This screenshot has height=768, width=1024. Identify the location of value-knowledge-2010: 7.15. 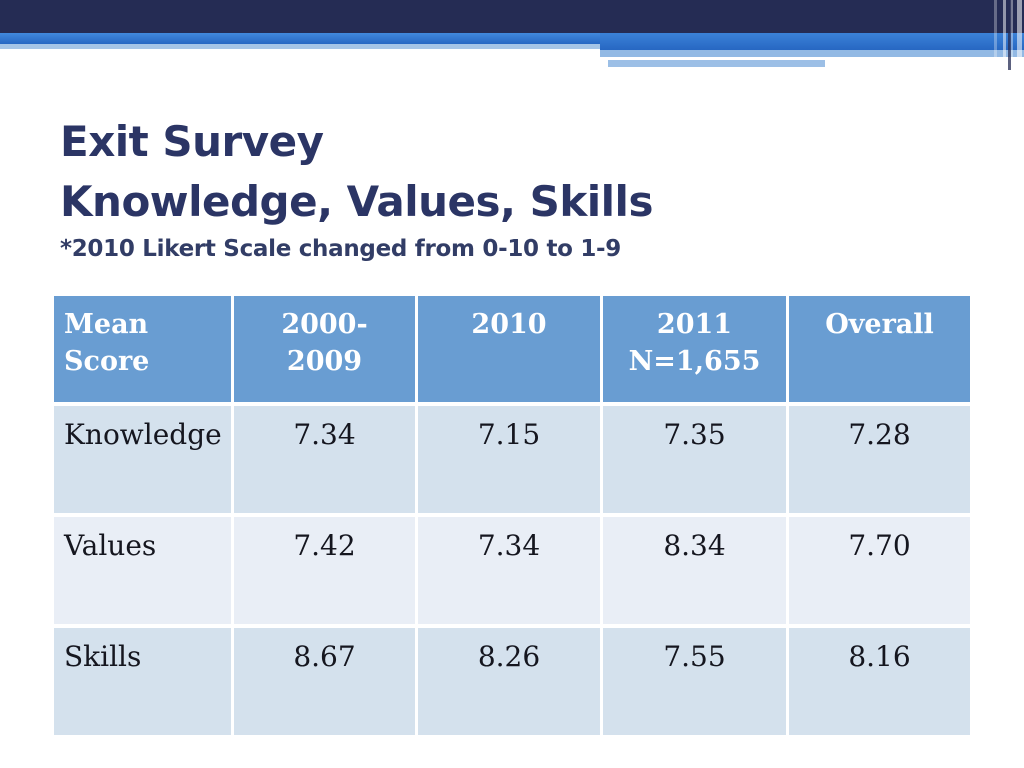
(509, 459).